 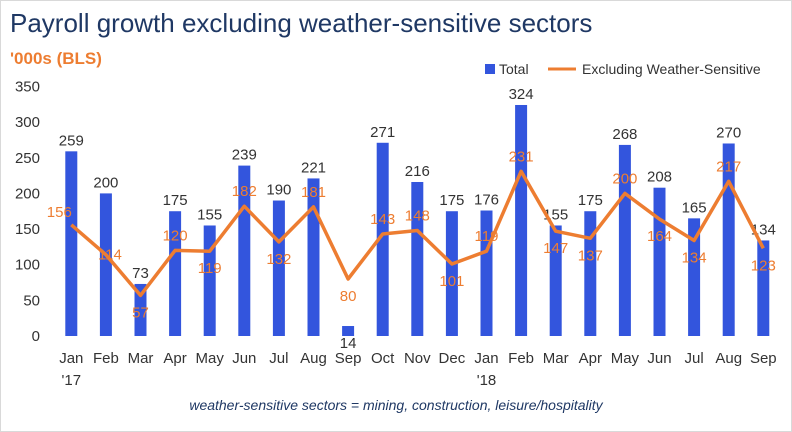 I want to click on data-label-total: 155, so click(x=209, y=214).